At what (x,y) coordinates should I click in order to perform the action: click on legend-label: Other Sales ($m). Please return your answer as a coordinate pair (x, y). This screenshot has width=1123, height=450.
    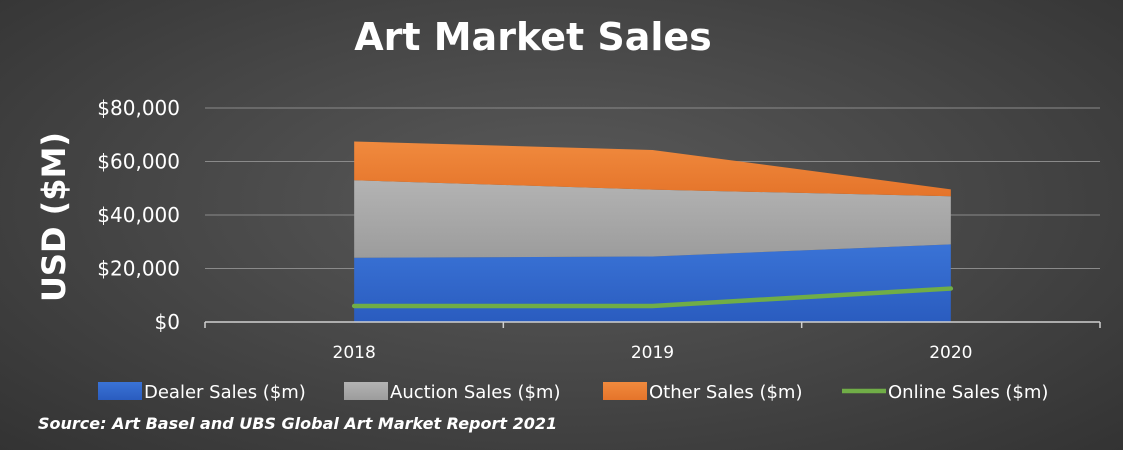
    Looking at the image, I should click on (726, 392).